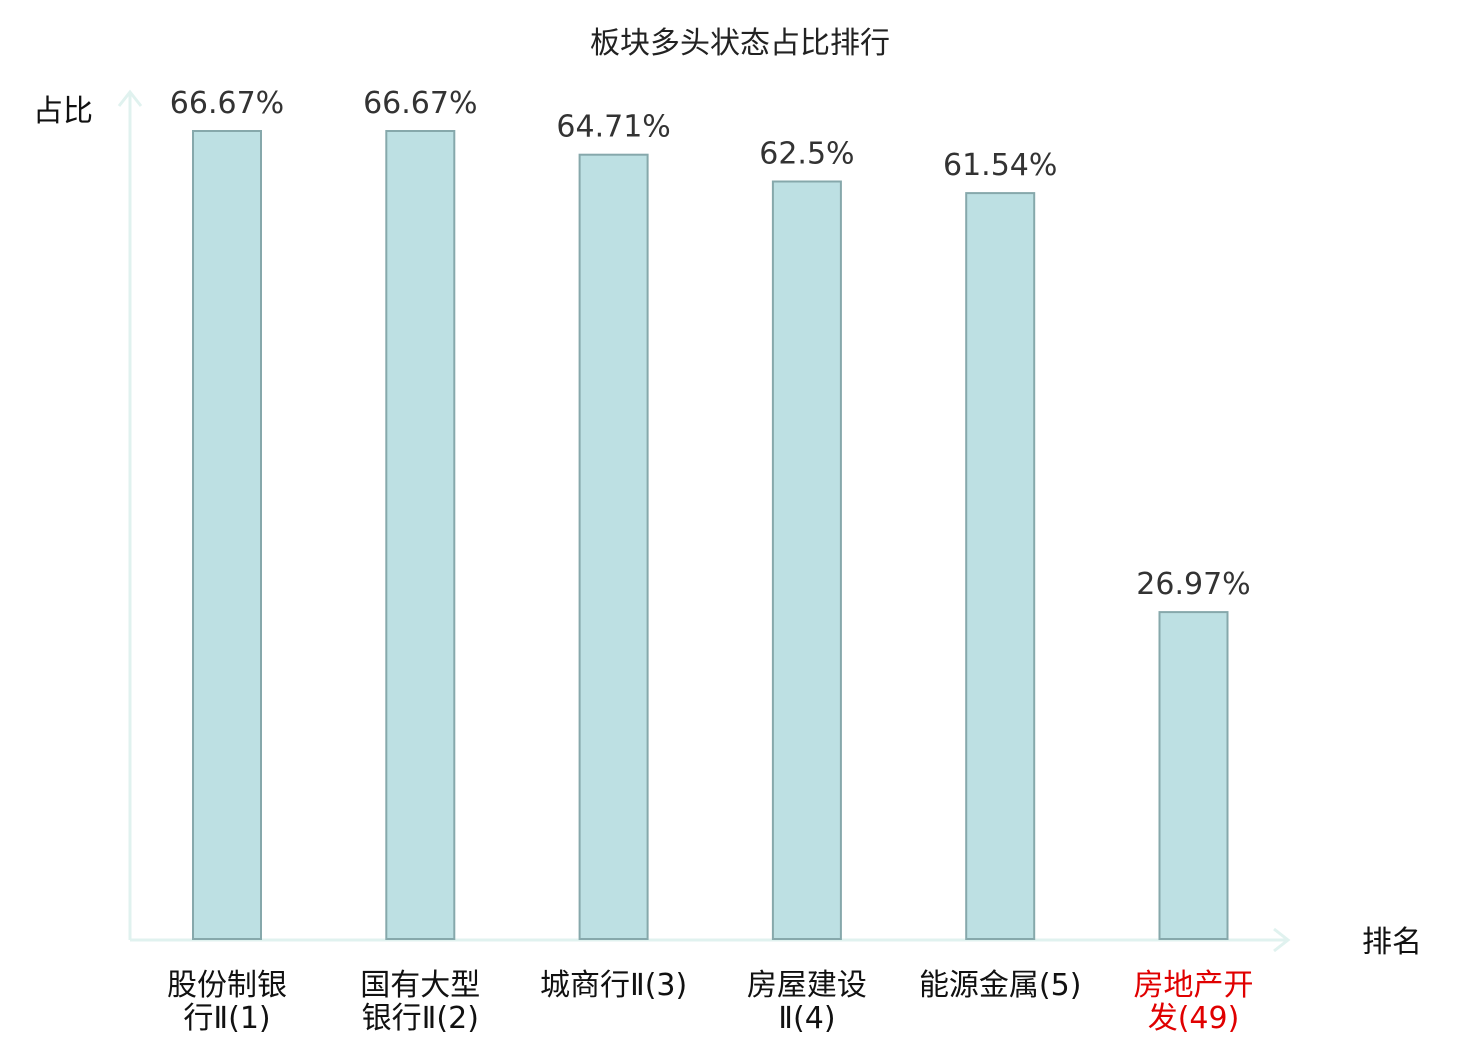 The image size is (1480, 1044). Describe the element at coordinates (1000, 165) in the screenshot. I see `bar-value-label: 61.54%` at that location.